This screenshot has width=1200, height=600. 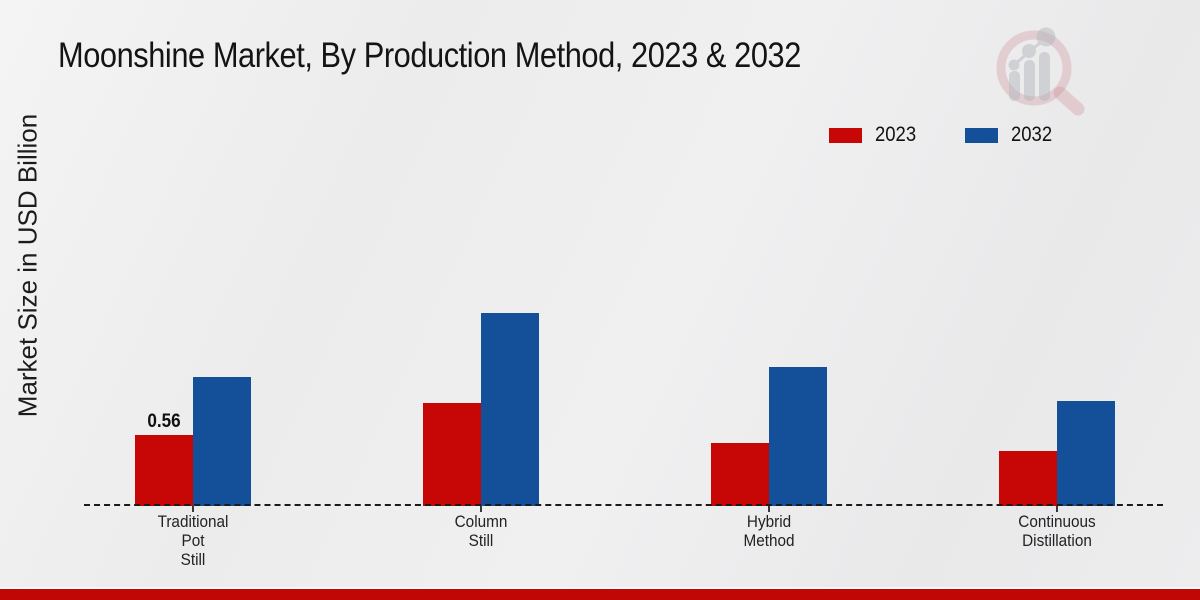 What do you see at coordinates (193, 540) in the screenshot?
I see `x-tick-label-traditional-pot-still: Traditional Pot Still` at bounding box center [193, 540].